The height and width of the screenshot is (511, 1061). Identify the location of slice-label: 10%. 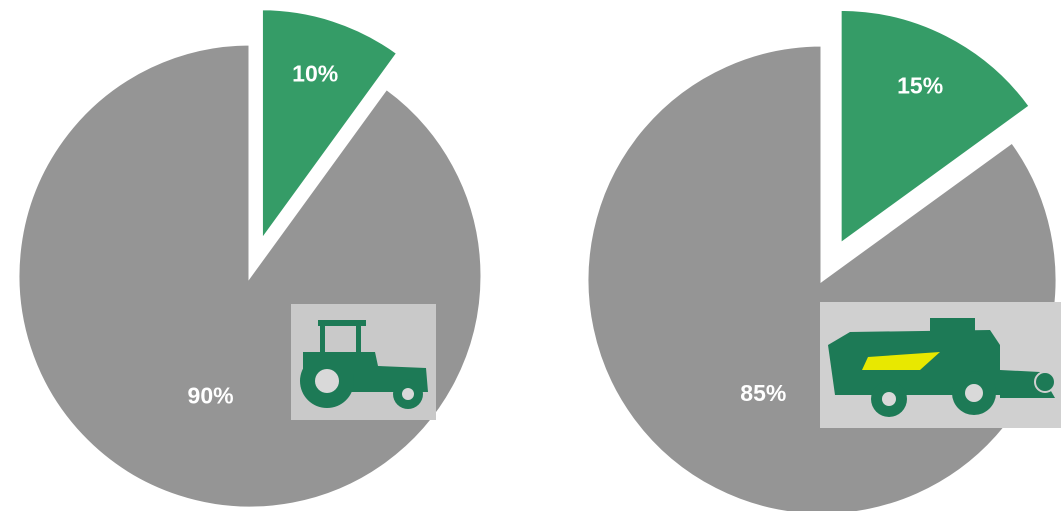
(315, 73).